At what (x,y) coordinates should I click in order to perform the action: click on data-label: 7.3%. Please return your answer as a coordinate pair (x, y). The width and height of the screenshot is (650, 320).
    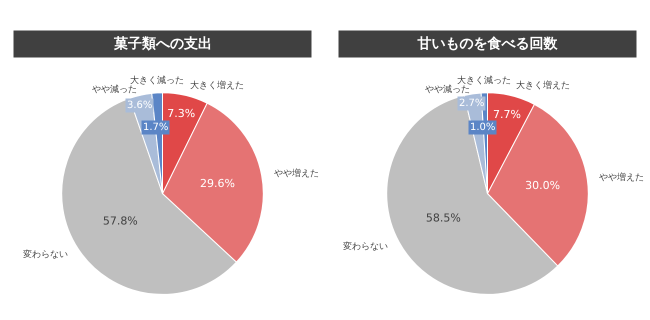
    Looking at the image, I should click on (181, 113).